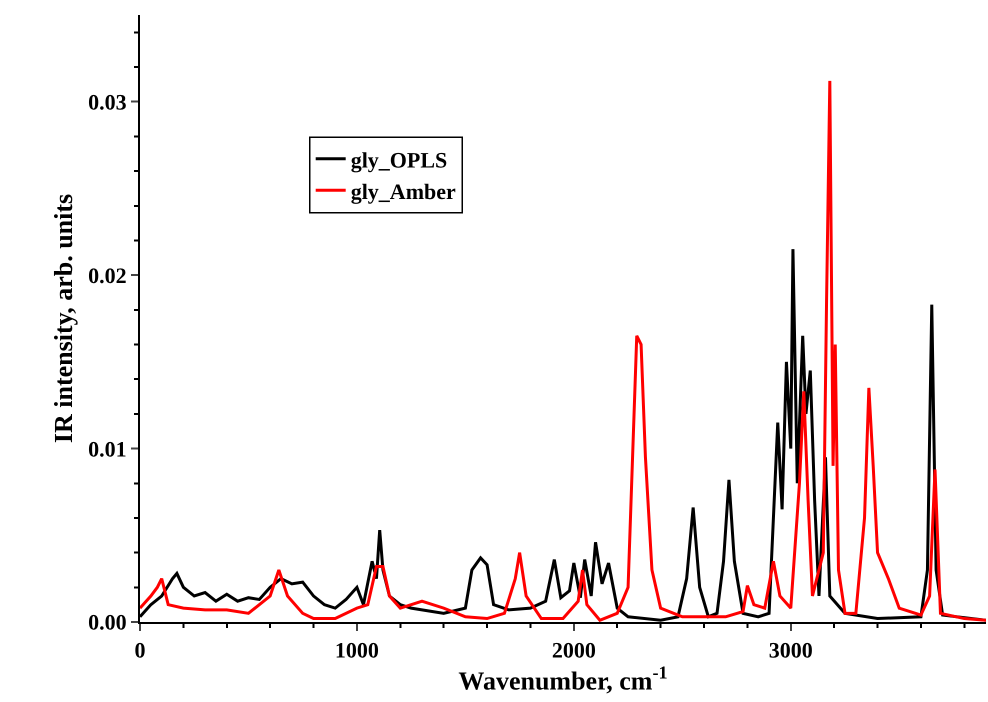  Describe the element at coordinates (356, 649) in the screenshot. I see `x-tick-label: 1000` at that location.